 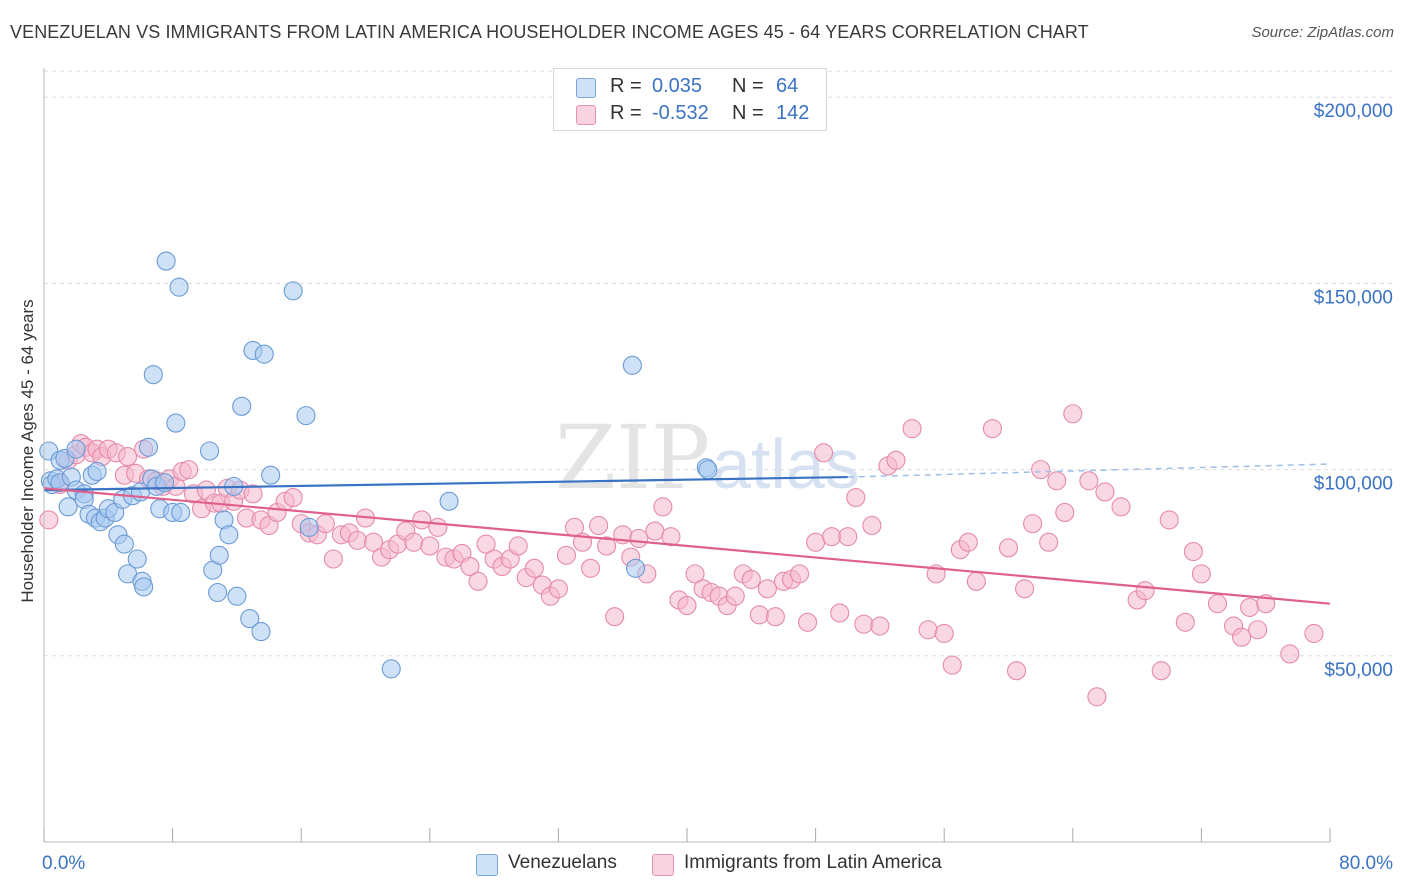 I want to click on r-label: R =, so click(x=626, y=113).